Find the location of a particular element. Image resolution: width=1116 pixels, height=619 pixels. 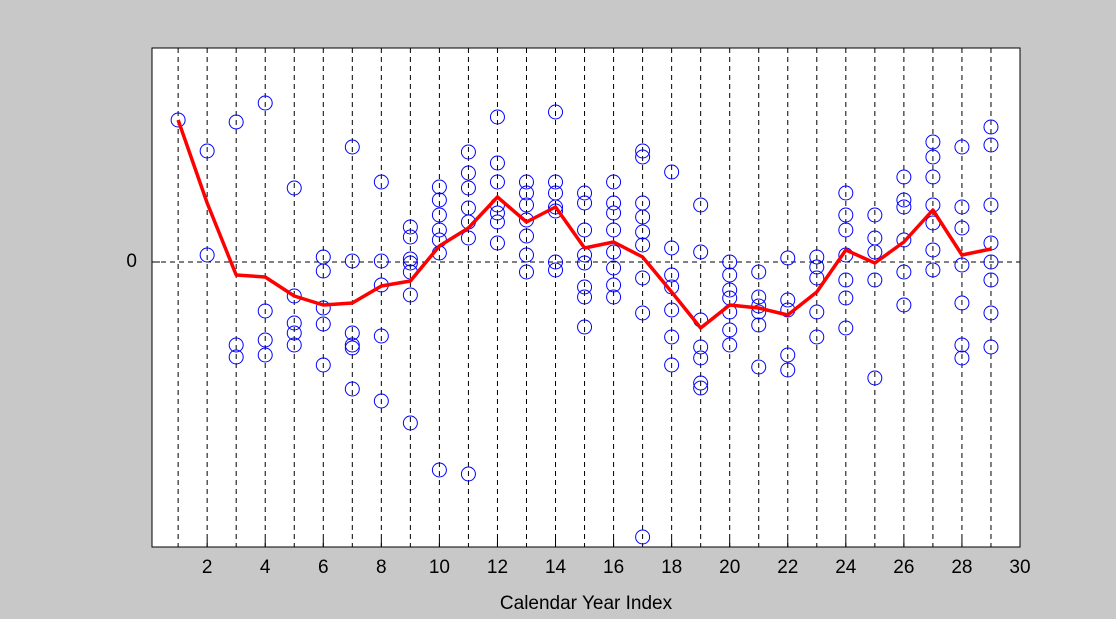

x-tick-label: 8 is located at coordinates (381, 567).